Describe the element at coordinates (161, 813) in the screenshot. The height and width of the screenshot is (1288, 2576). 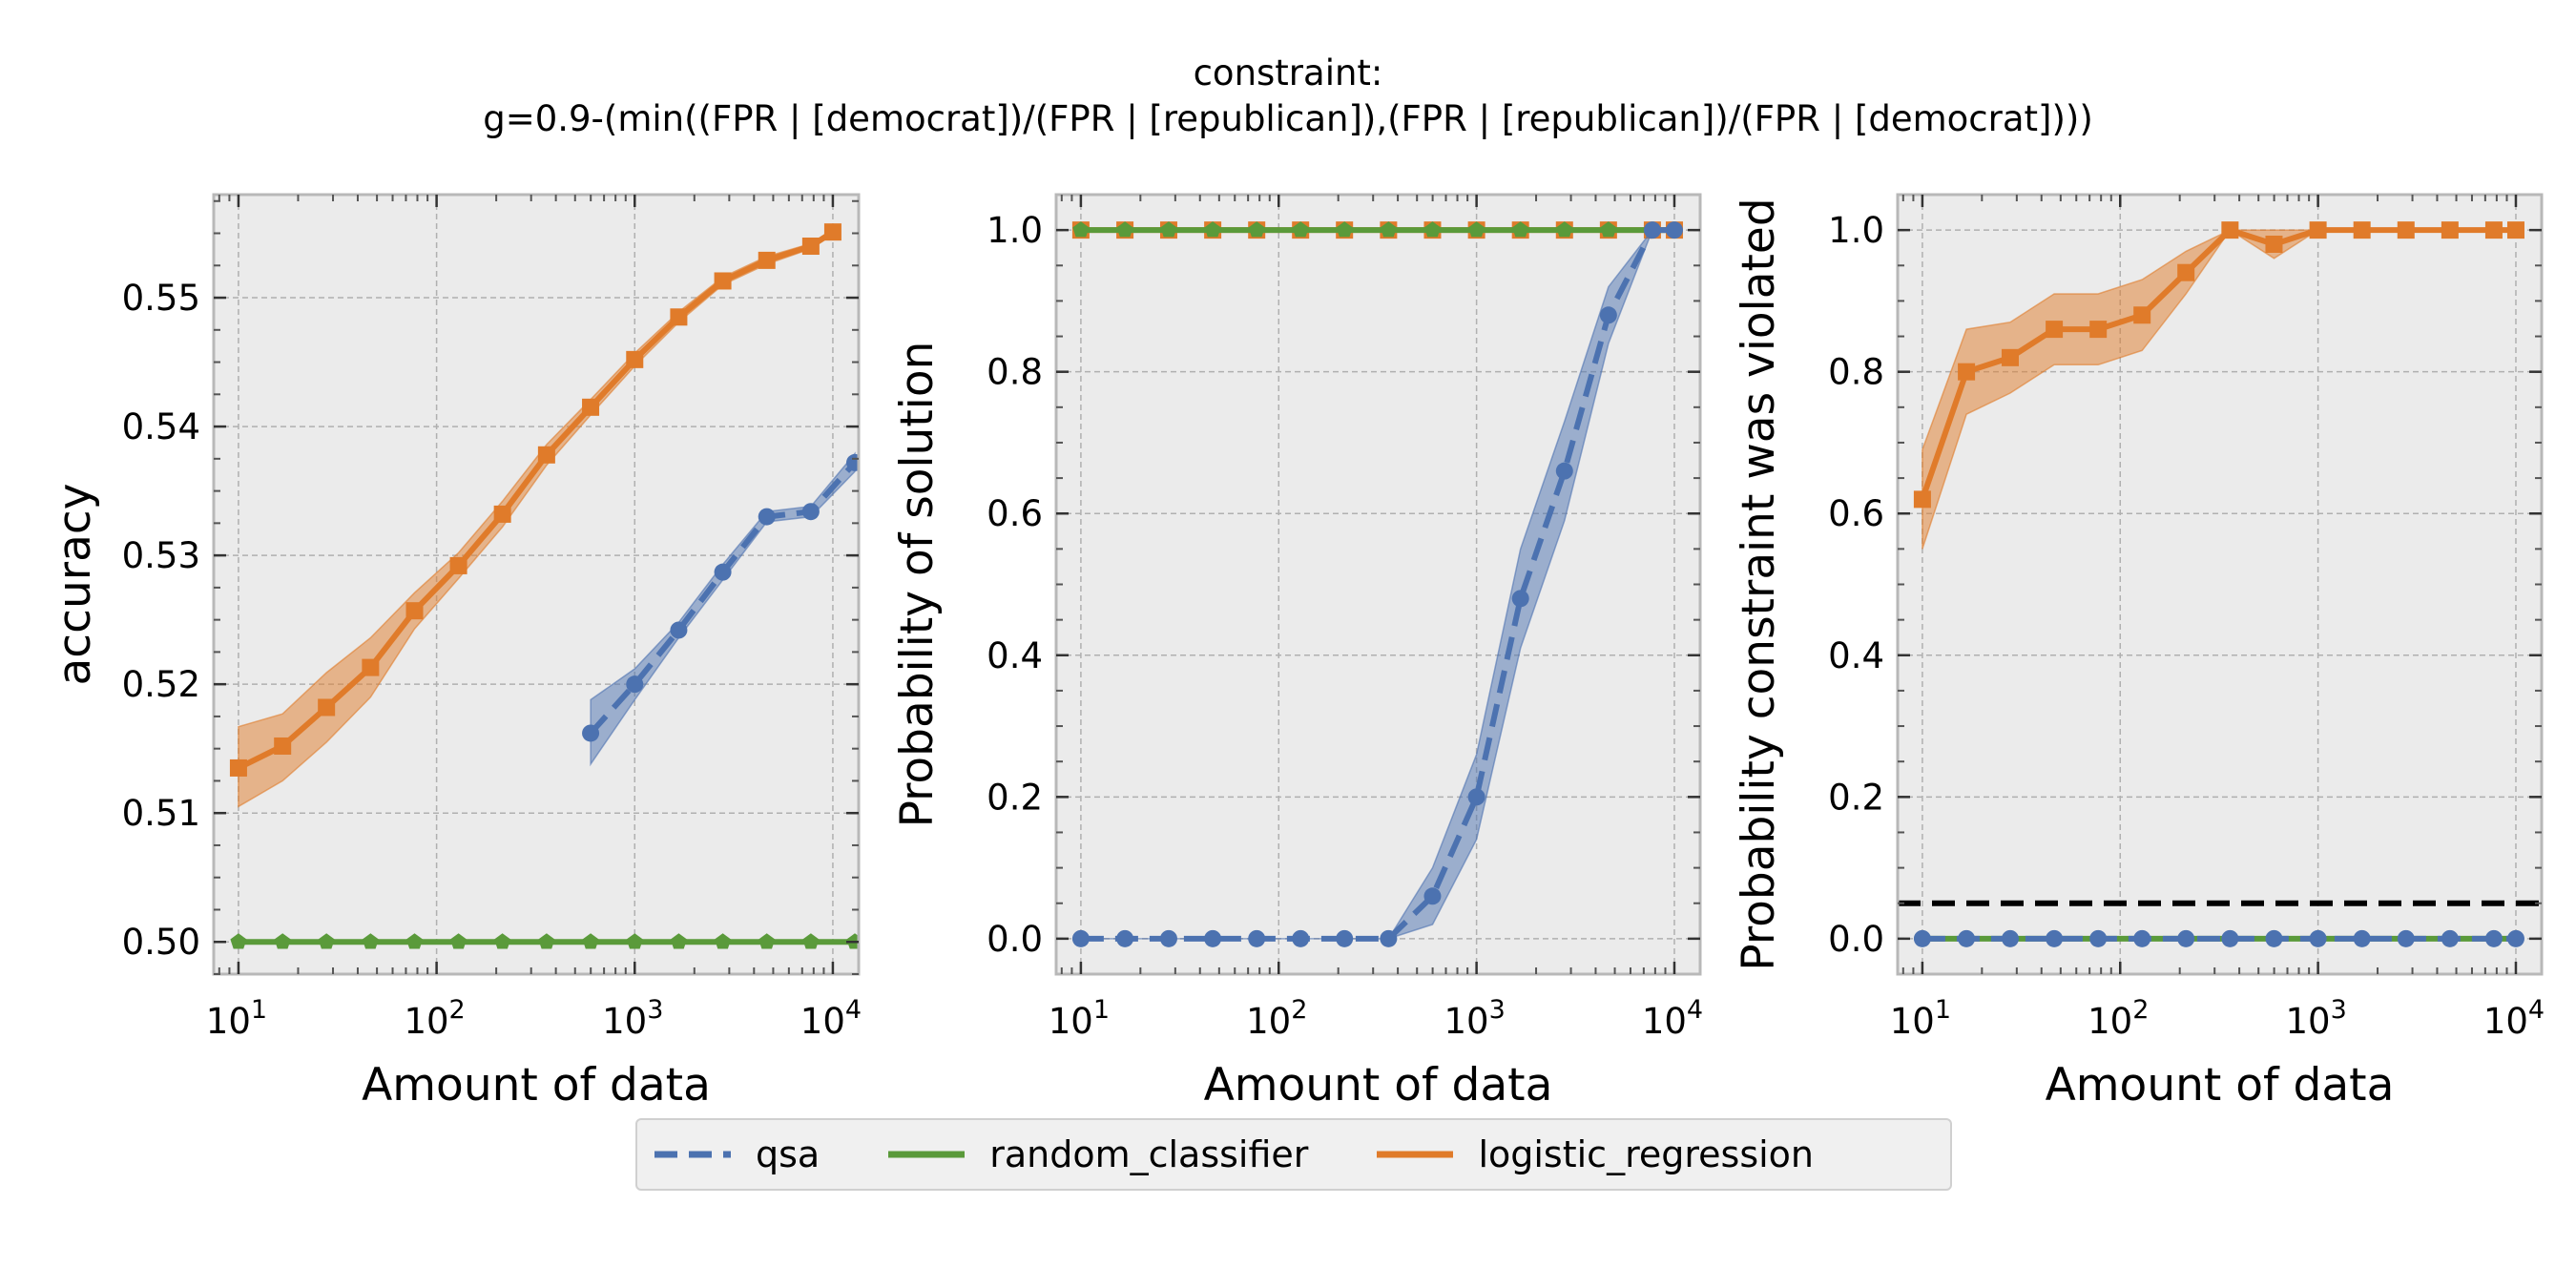
I see `y-tick-label: 0.51` at that location.